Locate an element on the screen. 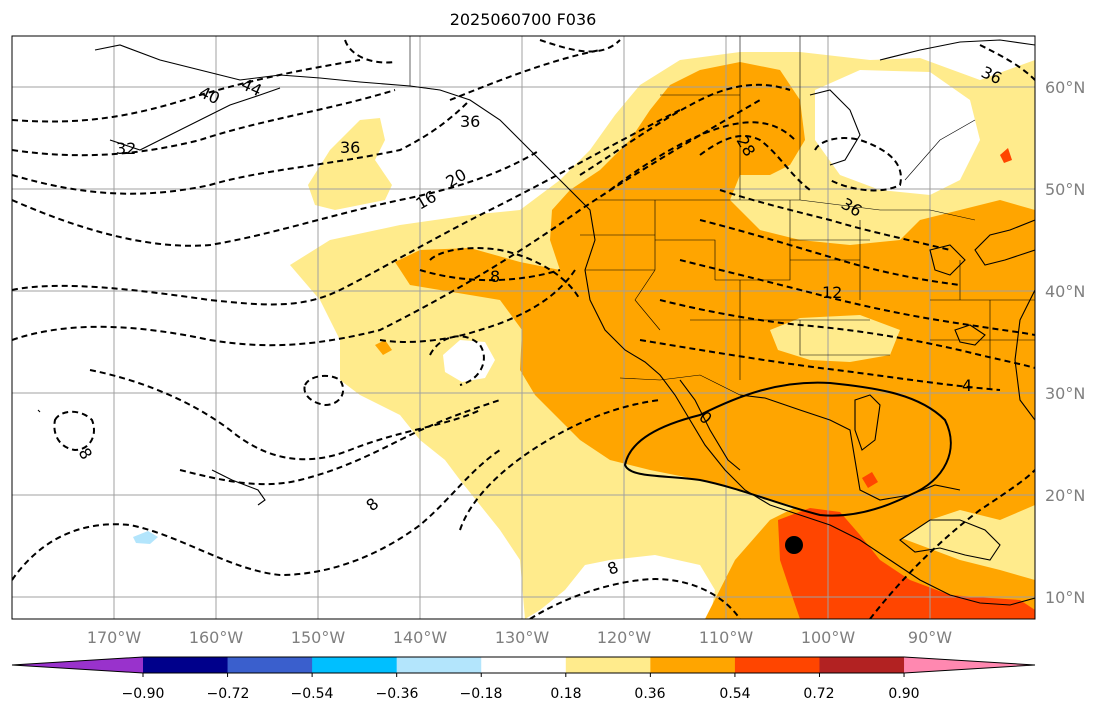 This screenshot has height=712, width=1105. svg-text: −0.54 is located at coordinates (312, 694).